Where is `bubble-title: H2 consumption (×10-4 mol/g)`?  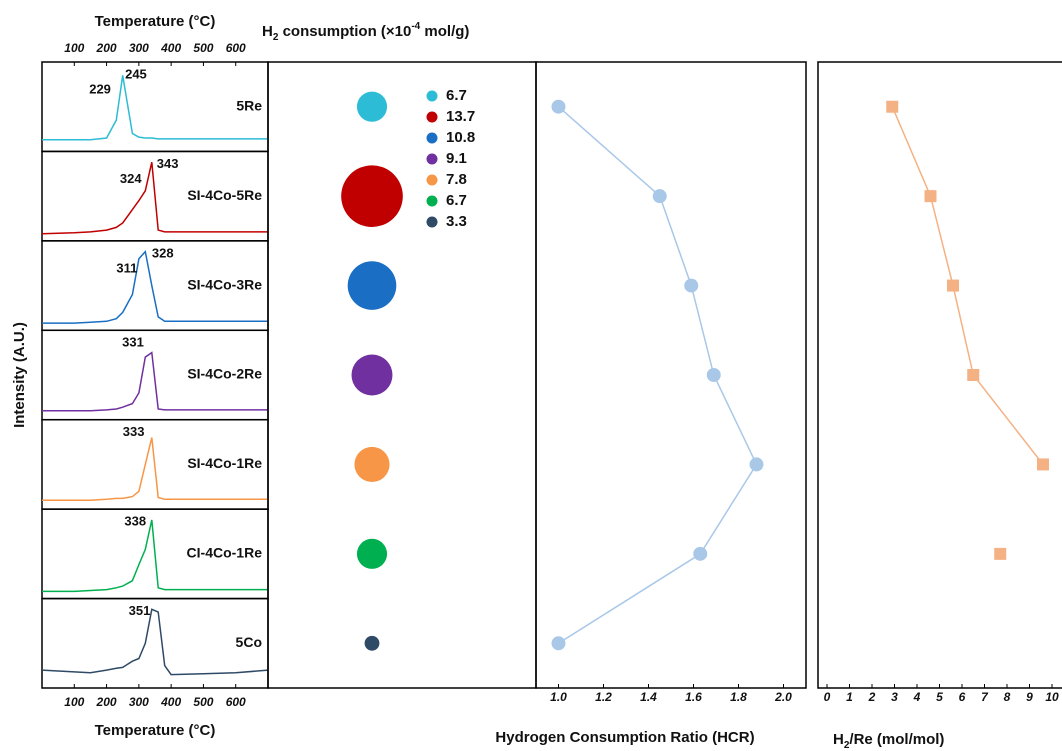
bubble-title: H2 consumption (×10-4 mol/g) is located at coordinates (365, 32).